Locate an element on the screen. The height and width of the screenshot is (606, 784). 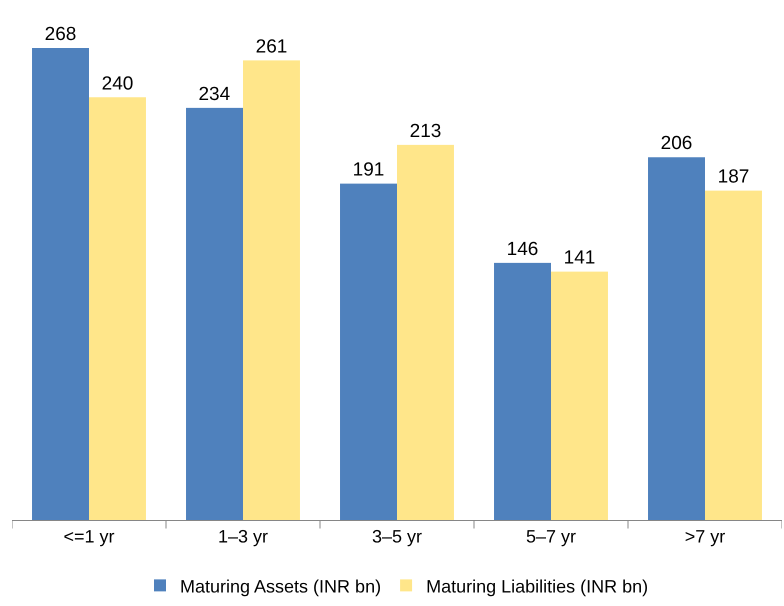
legend-label: Maturing Assets (INR bn) is located at coordinates (281, 586).